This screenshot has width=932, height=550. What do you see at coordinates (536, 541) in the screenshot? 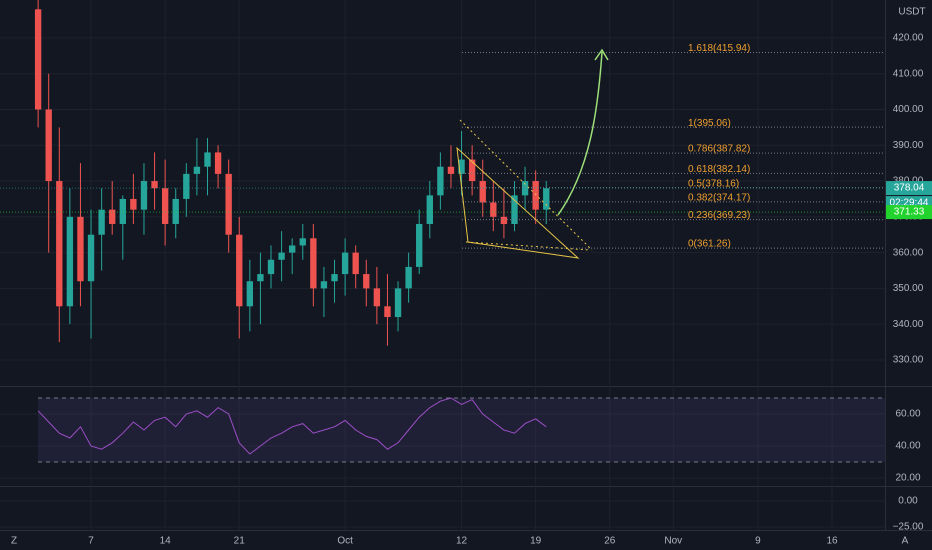
I see `x-tick-label: 19` at bounding box center [536, 541].